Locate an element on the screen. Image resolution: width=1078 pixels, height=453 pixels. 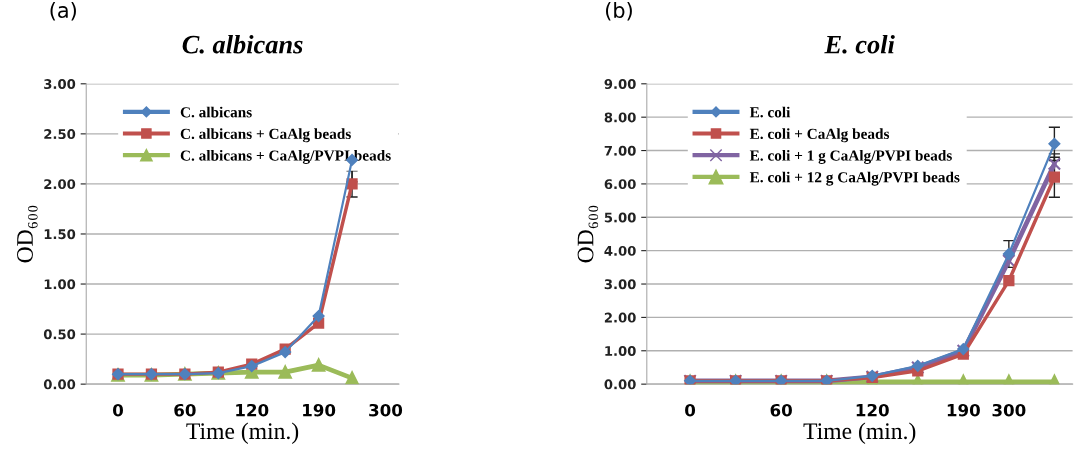
legend-label: C. albicans + CaAlg beads is located at coordinates (265, 135).